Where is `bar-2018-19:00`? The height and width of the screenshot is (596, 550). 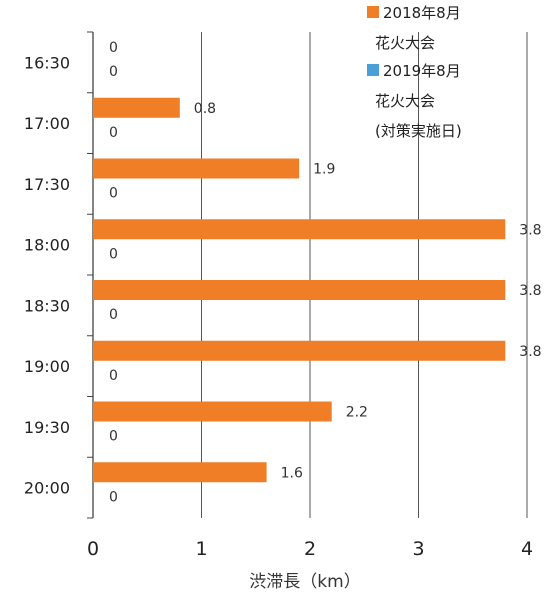 bar-2018-19:00 is located at coordinates (299, 350).